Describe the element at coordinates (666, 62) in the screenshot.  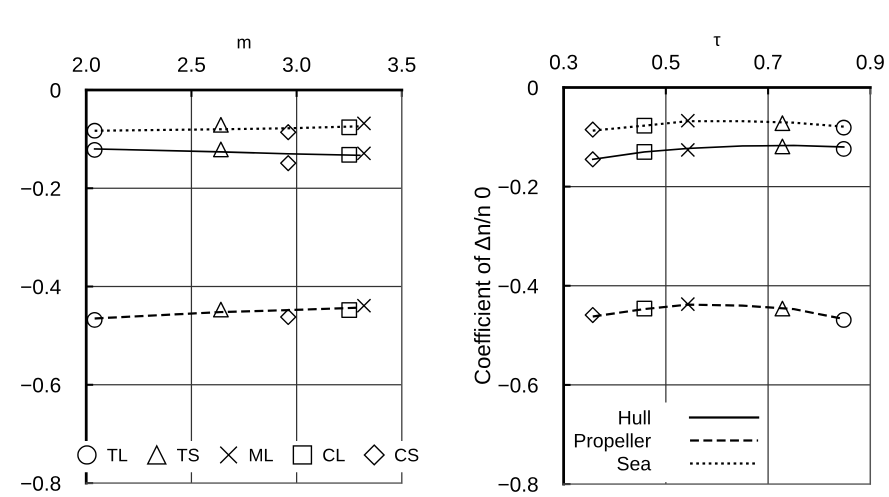
I see `x-tick-label: 0.5` at that location.